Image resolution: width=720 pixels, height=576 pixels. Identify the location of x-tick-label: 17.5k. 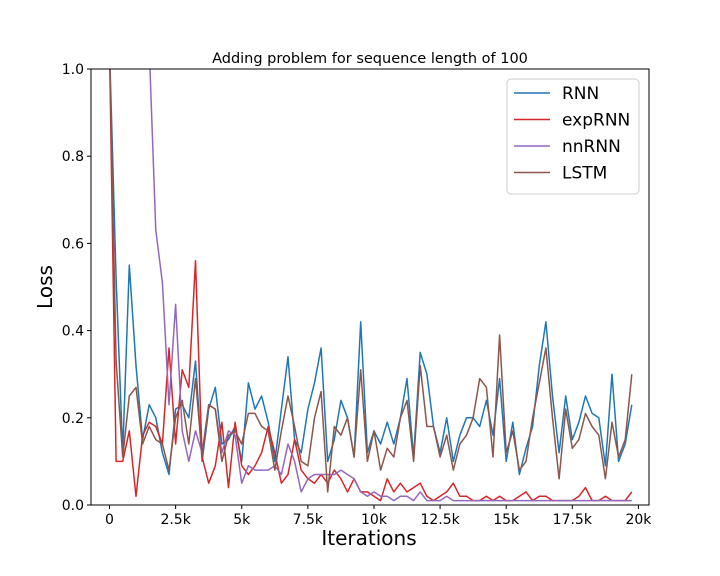
(573, 520).